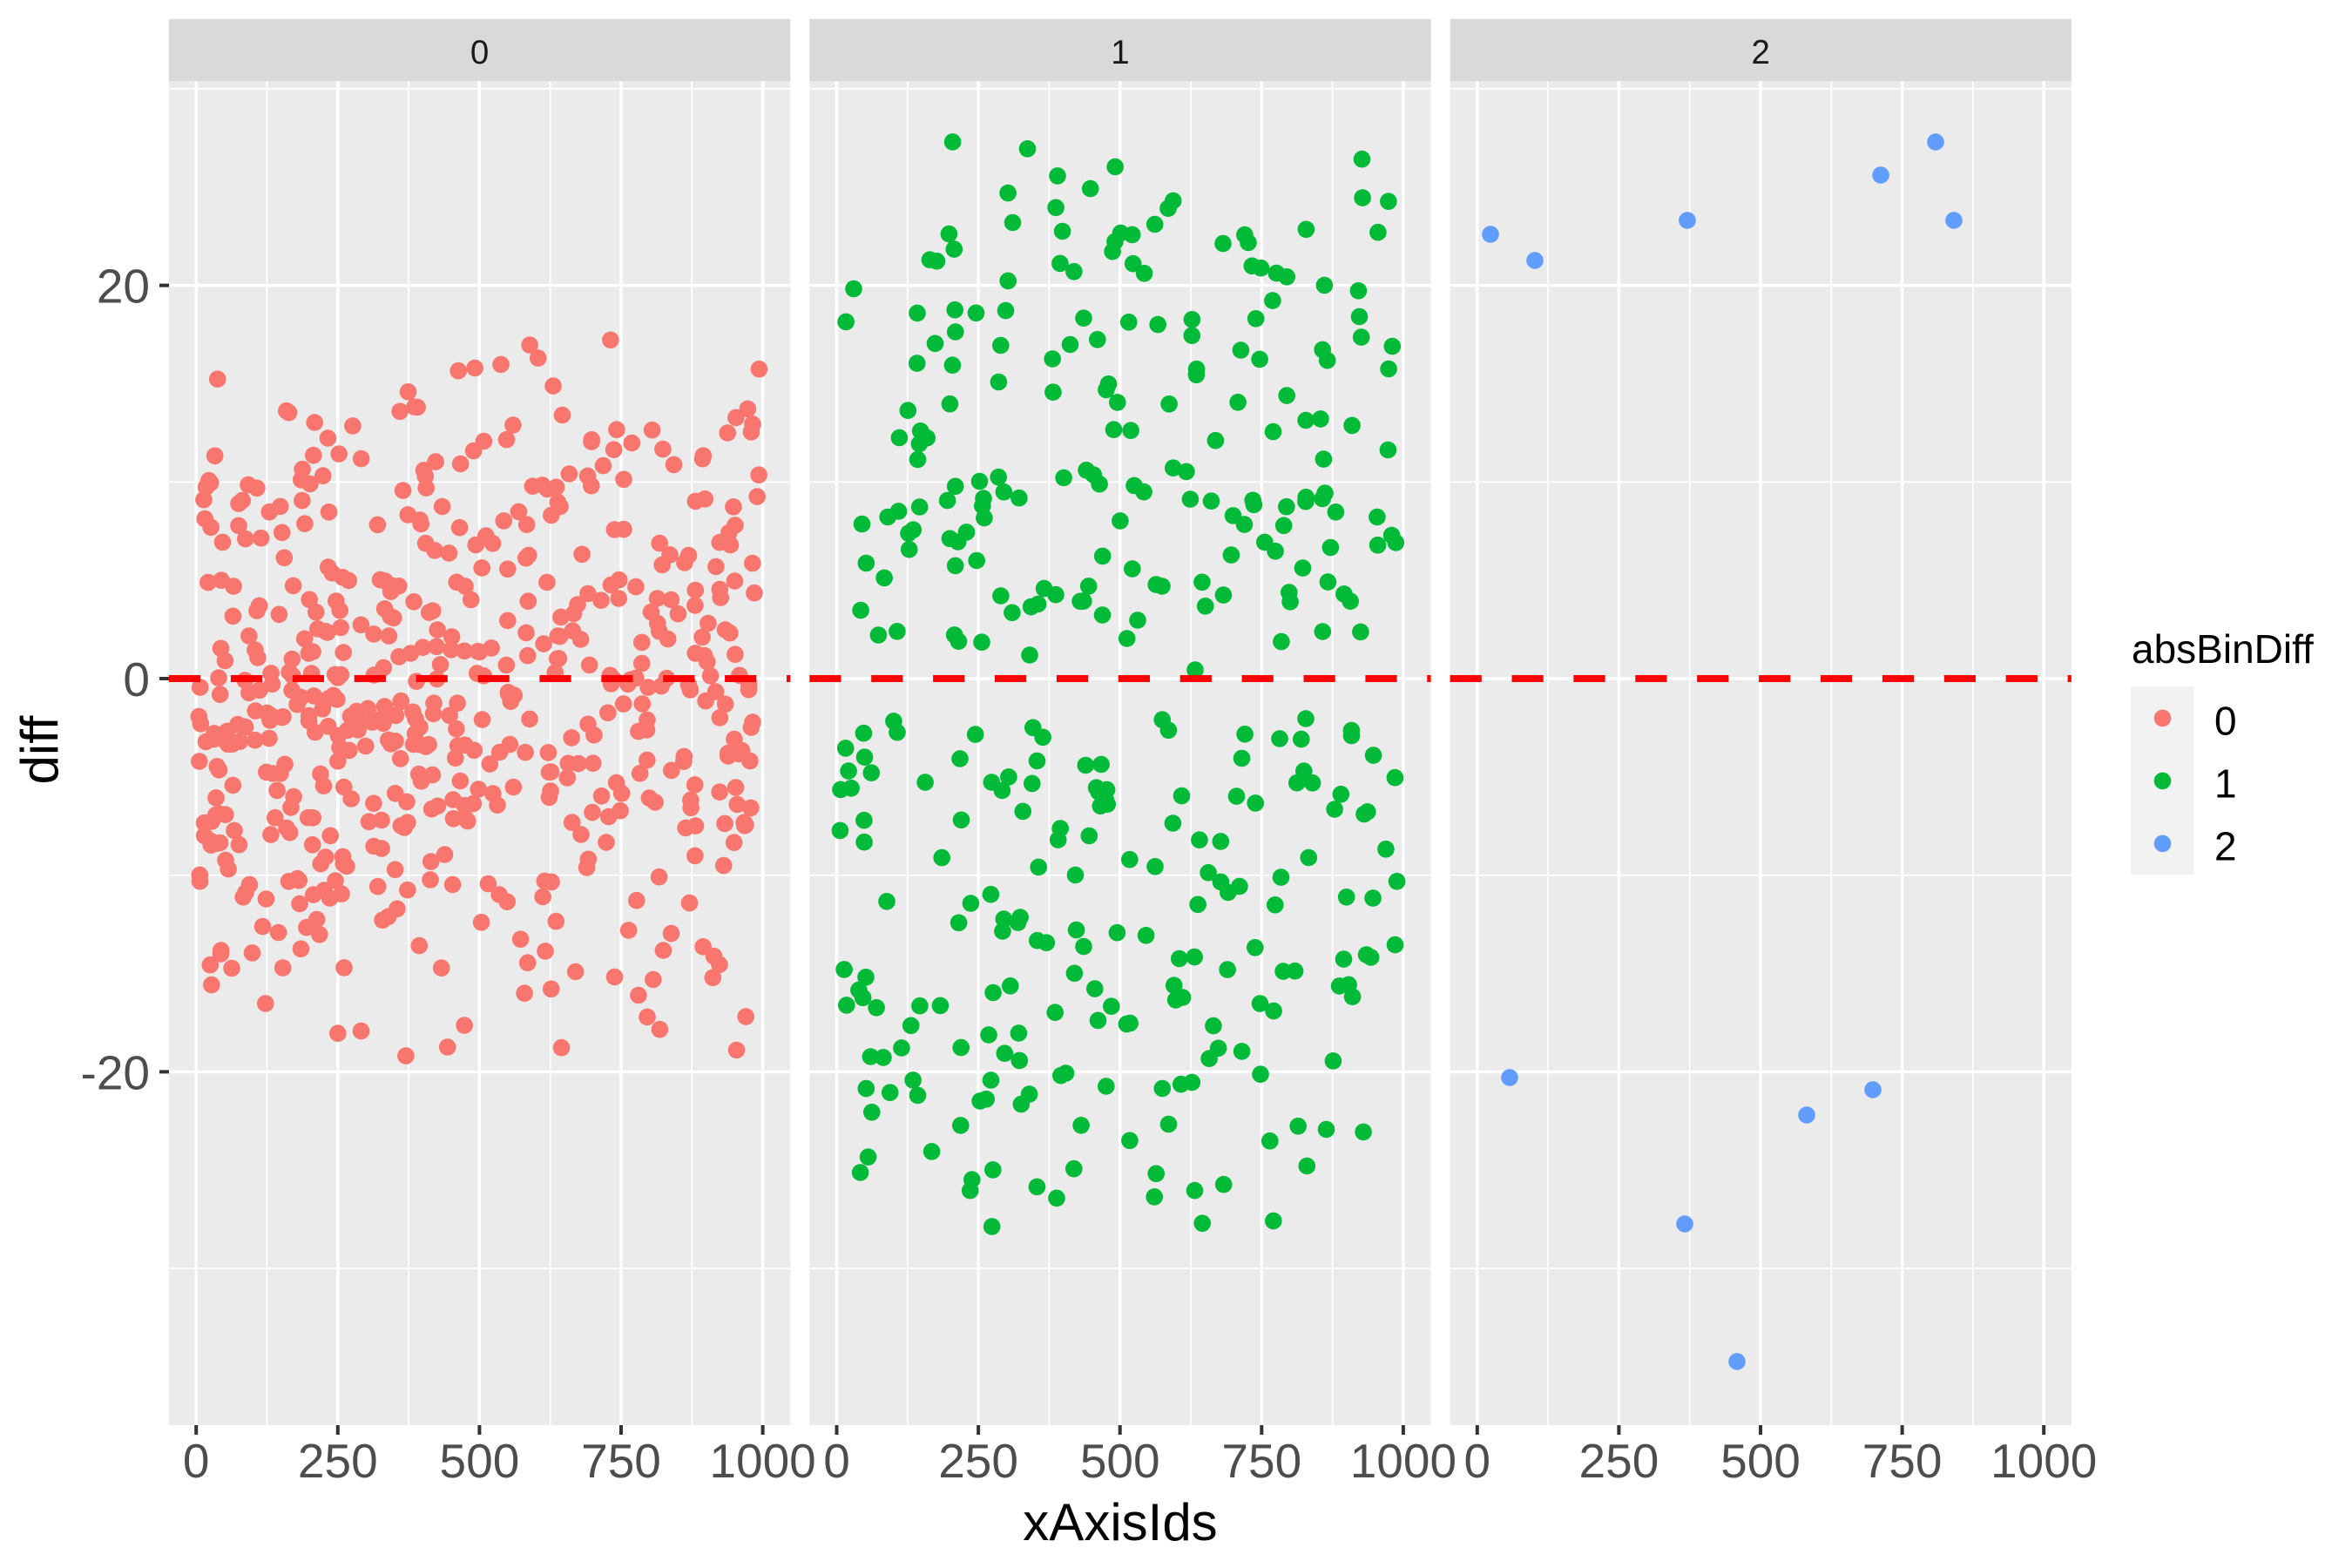  I want to click on svg-text: absBinDiff, so click(2223, 649).